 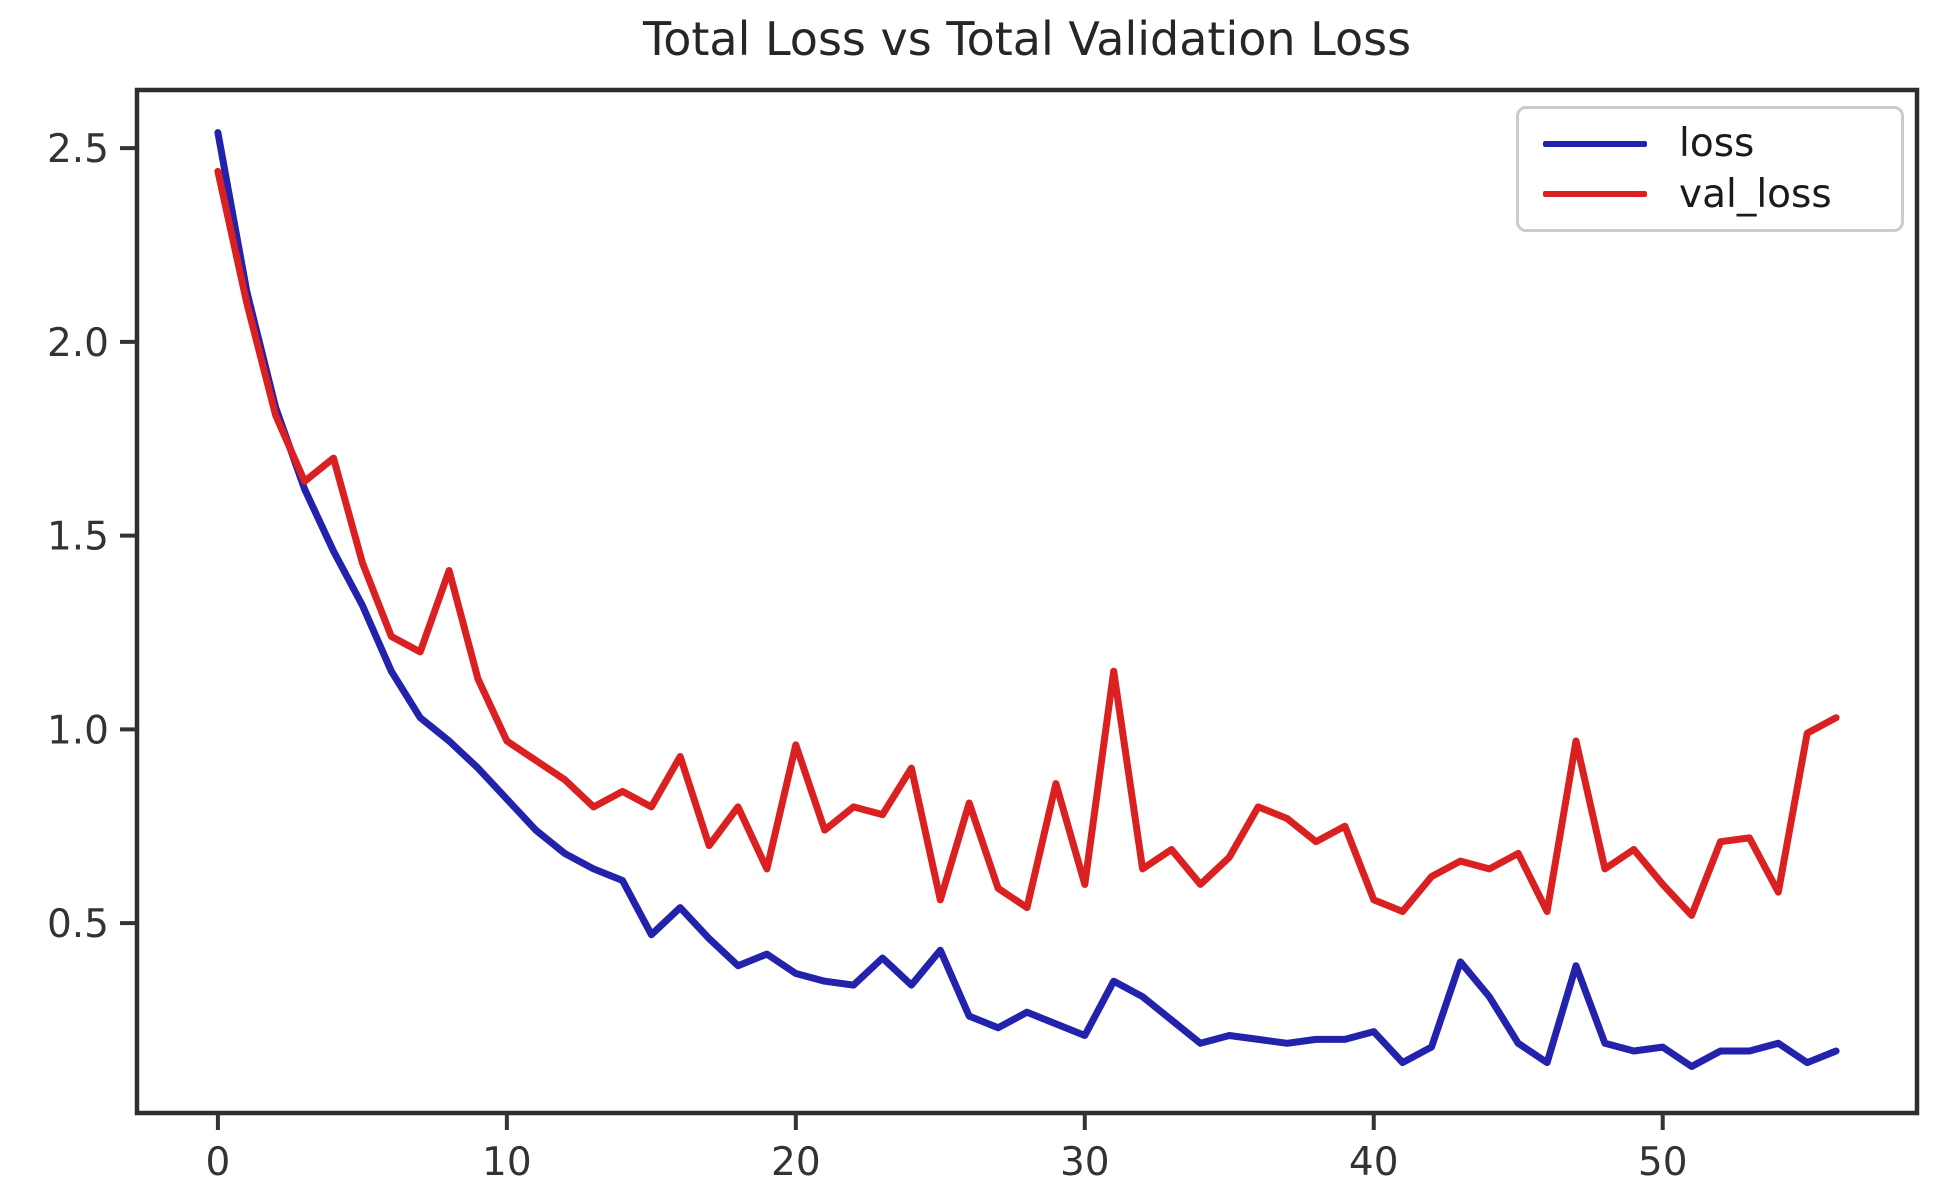 I want to click on y-tick-label: 0.5, so click(x=78, y=924).